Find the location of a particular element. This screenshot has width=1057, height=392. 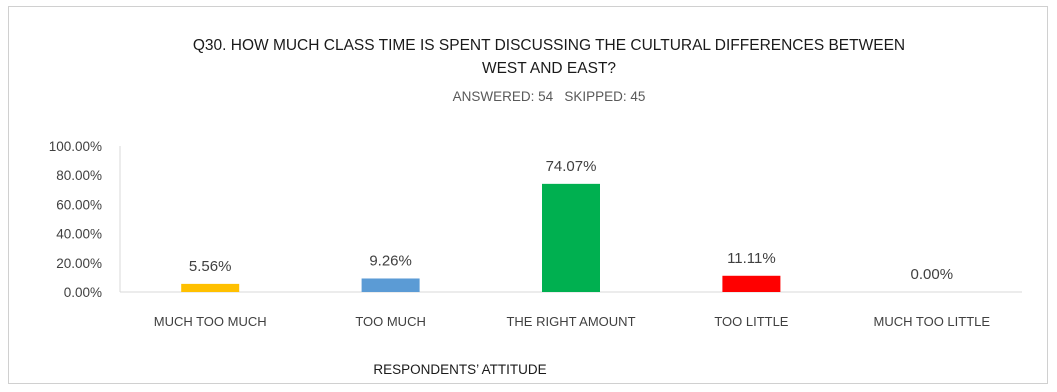

x-axis-label: RESPONDENTS’ ATTITUDE is located at coordinates (459, 369).